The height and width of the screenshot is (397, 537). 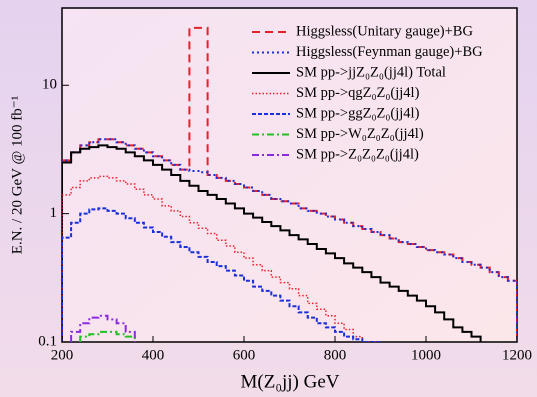 I want to click on legend-label: SM pp->qgZ₀Z₀(jj4l), so click(x=358, y=93).